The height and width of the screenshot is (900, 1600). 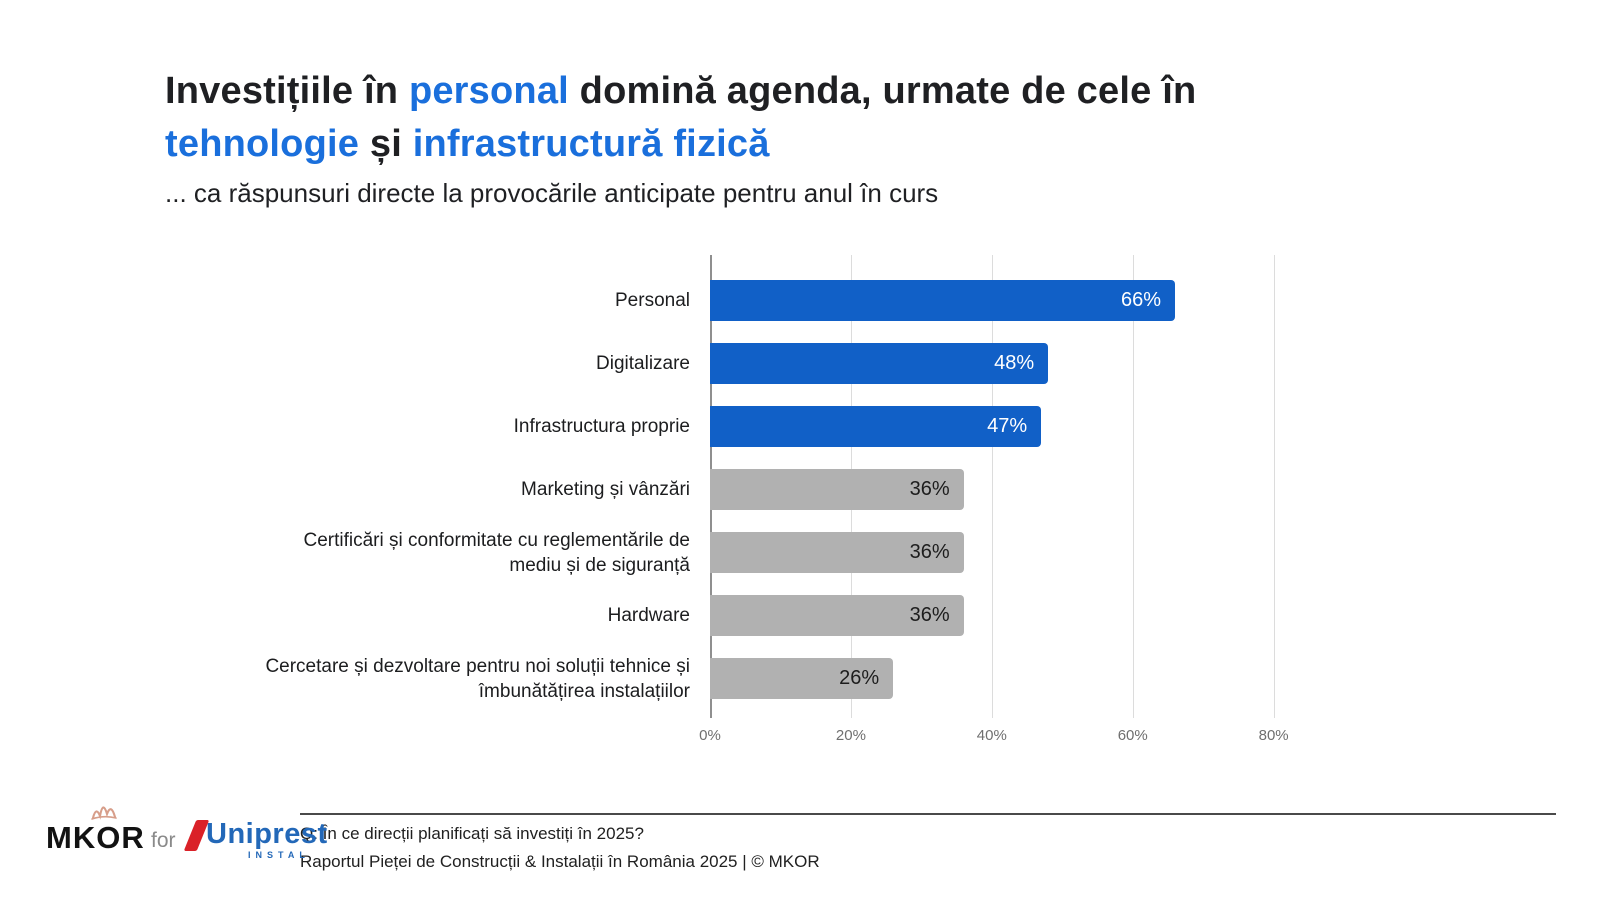 What do you see at coordinates (648, 615) in the screenshot?
I see `category-label: Hardware` at bounding box center [648, 615].